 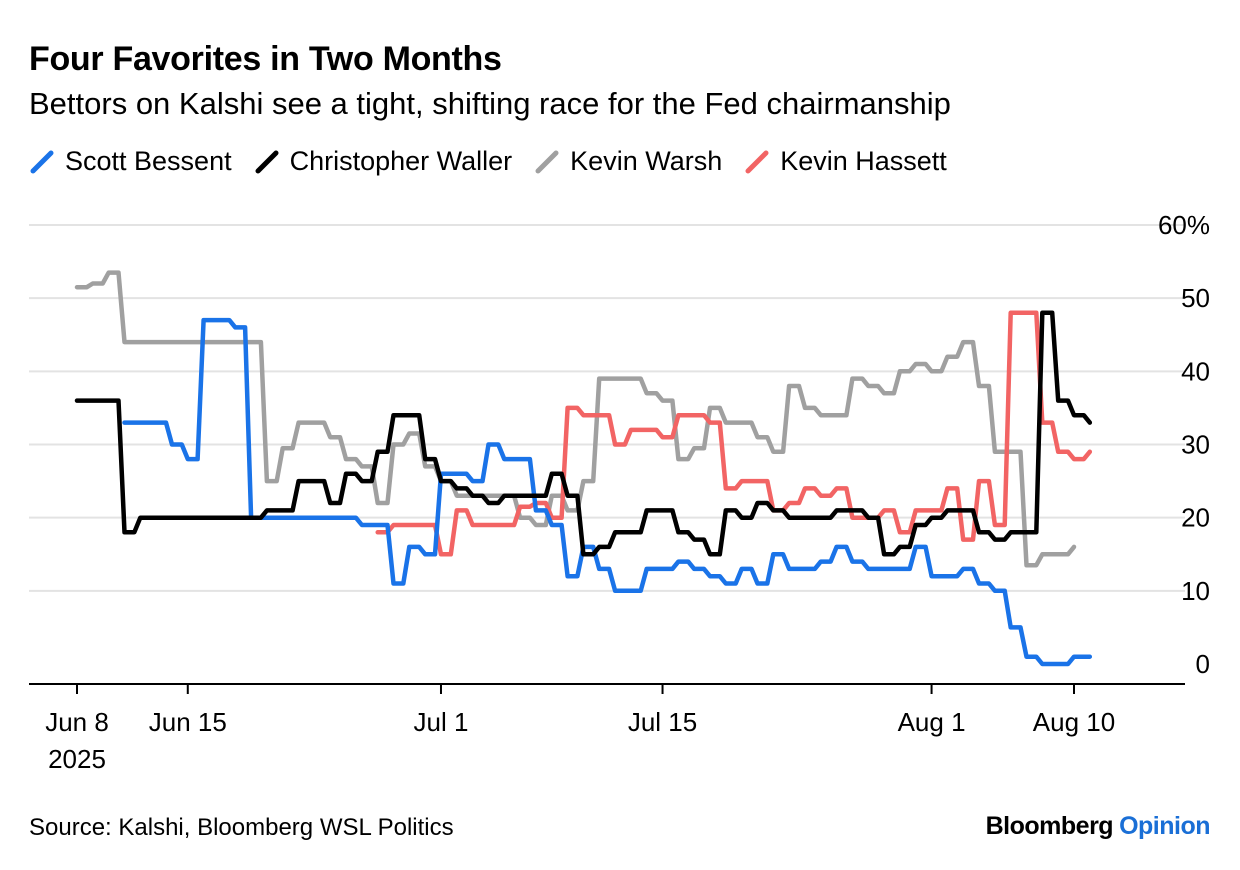 I want to click on legend-swatch-waller, so click(x=267, y=161).